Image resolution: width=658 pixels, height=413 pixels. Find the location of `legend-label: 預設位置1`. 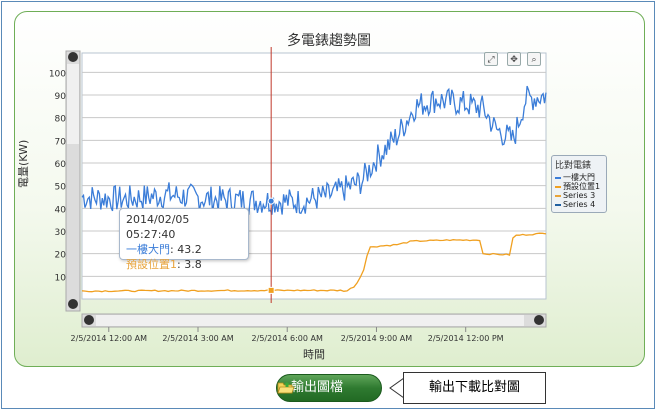

legend-label: 預設位置1 is located at coordinates (582, 186).